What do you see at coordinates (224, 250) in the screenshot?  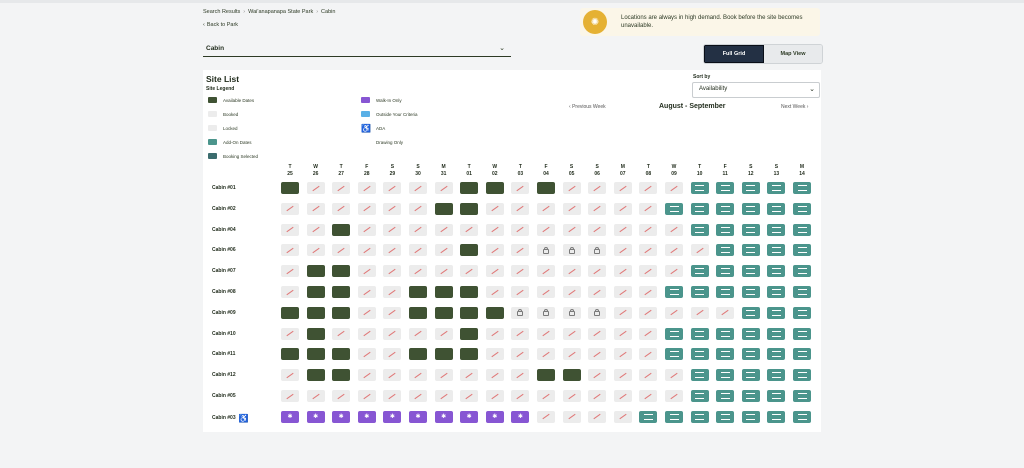 I see `site-row-label: Cabin #06` at bounding box center [224, 250].